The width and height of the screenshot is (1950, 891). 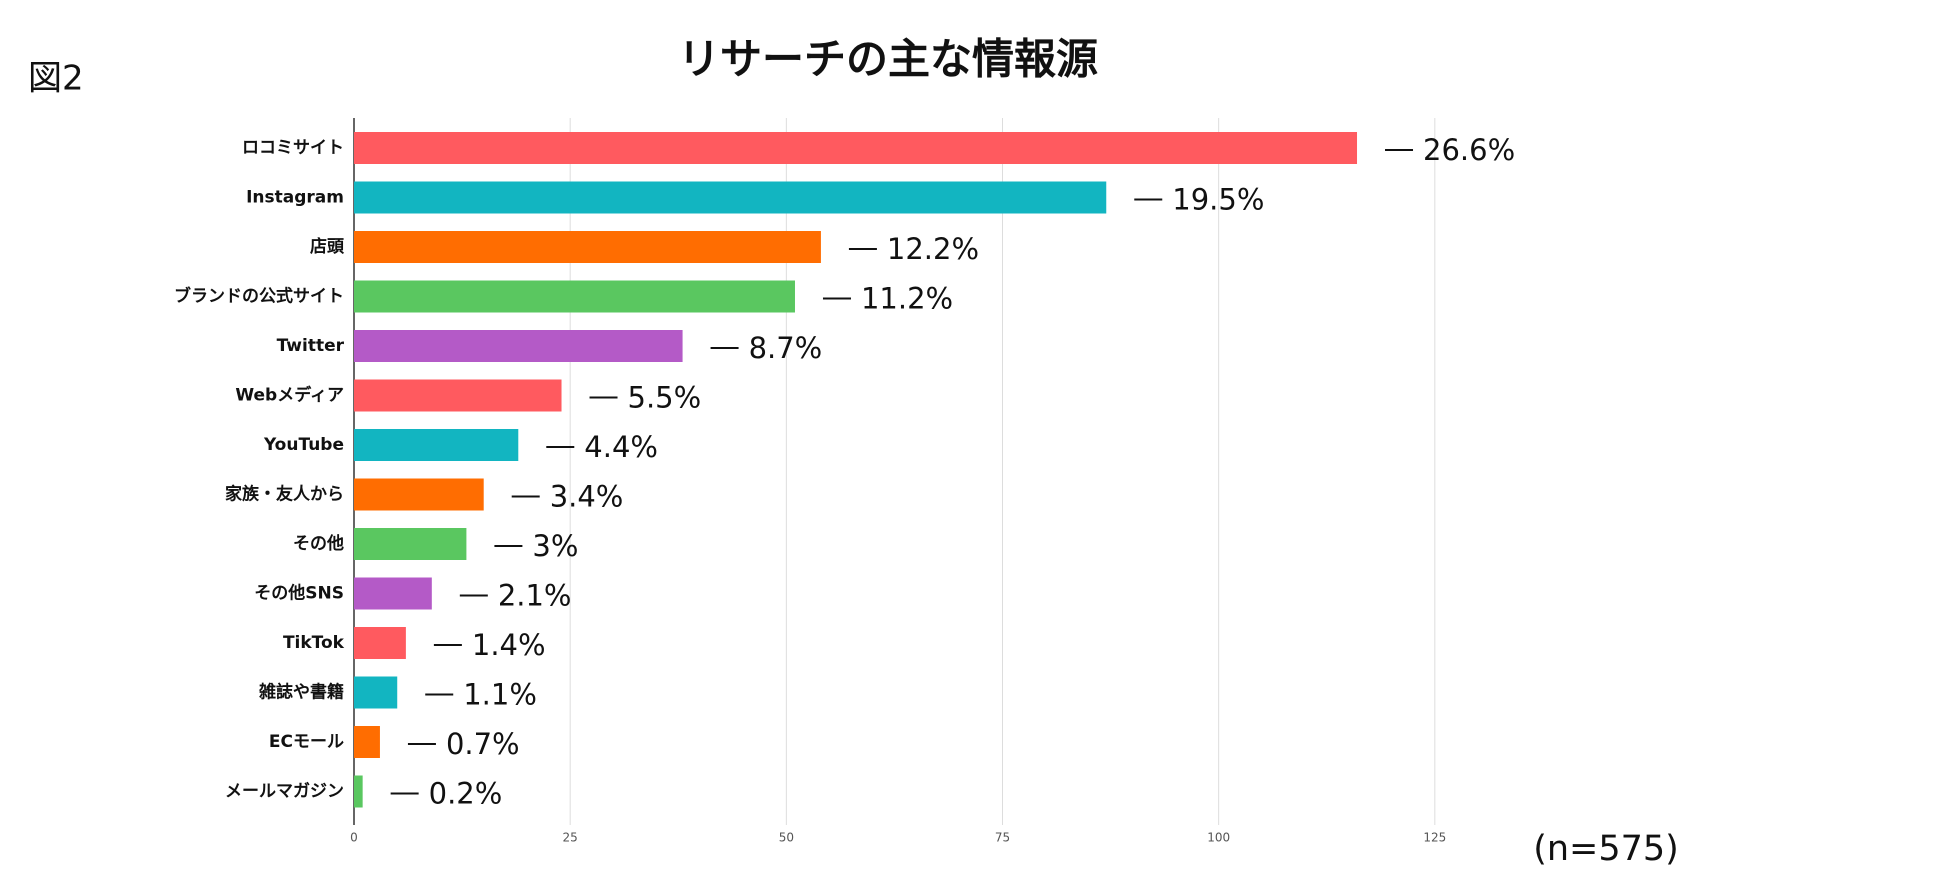 What do you see at coordinates (327, 246) in the screenshot?
I see `category-label: 店頭` at bounding box center [327, 246].